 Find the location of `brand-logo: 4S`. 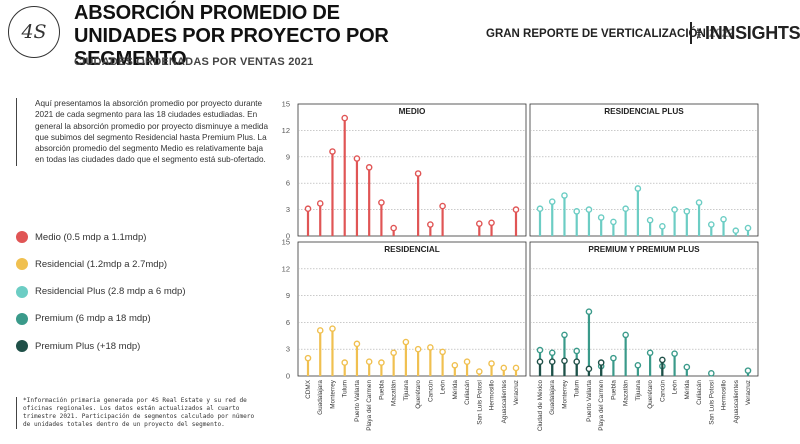

brand-logo: 4S is located at coordinates (34, 32).